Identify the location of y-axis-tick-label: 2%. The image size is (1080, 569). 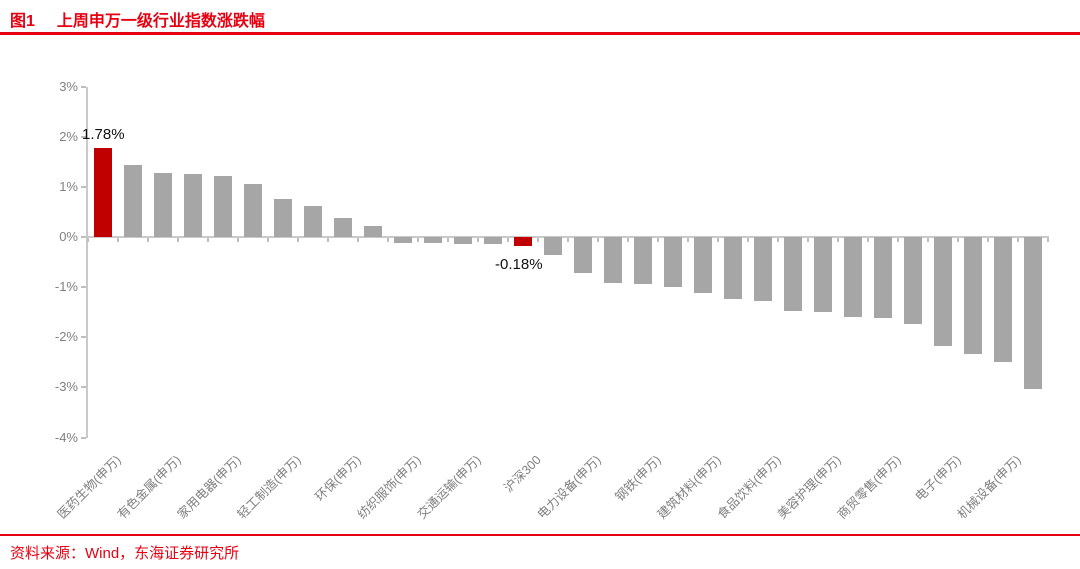
(68, 136).